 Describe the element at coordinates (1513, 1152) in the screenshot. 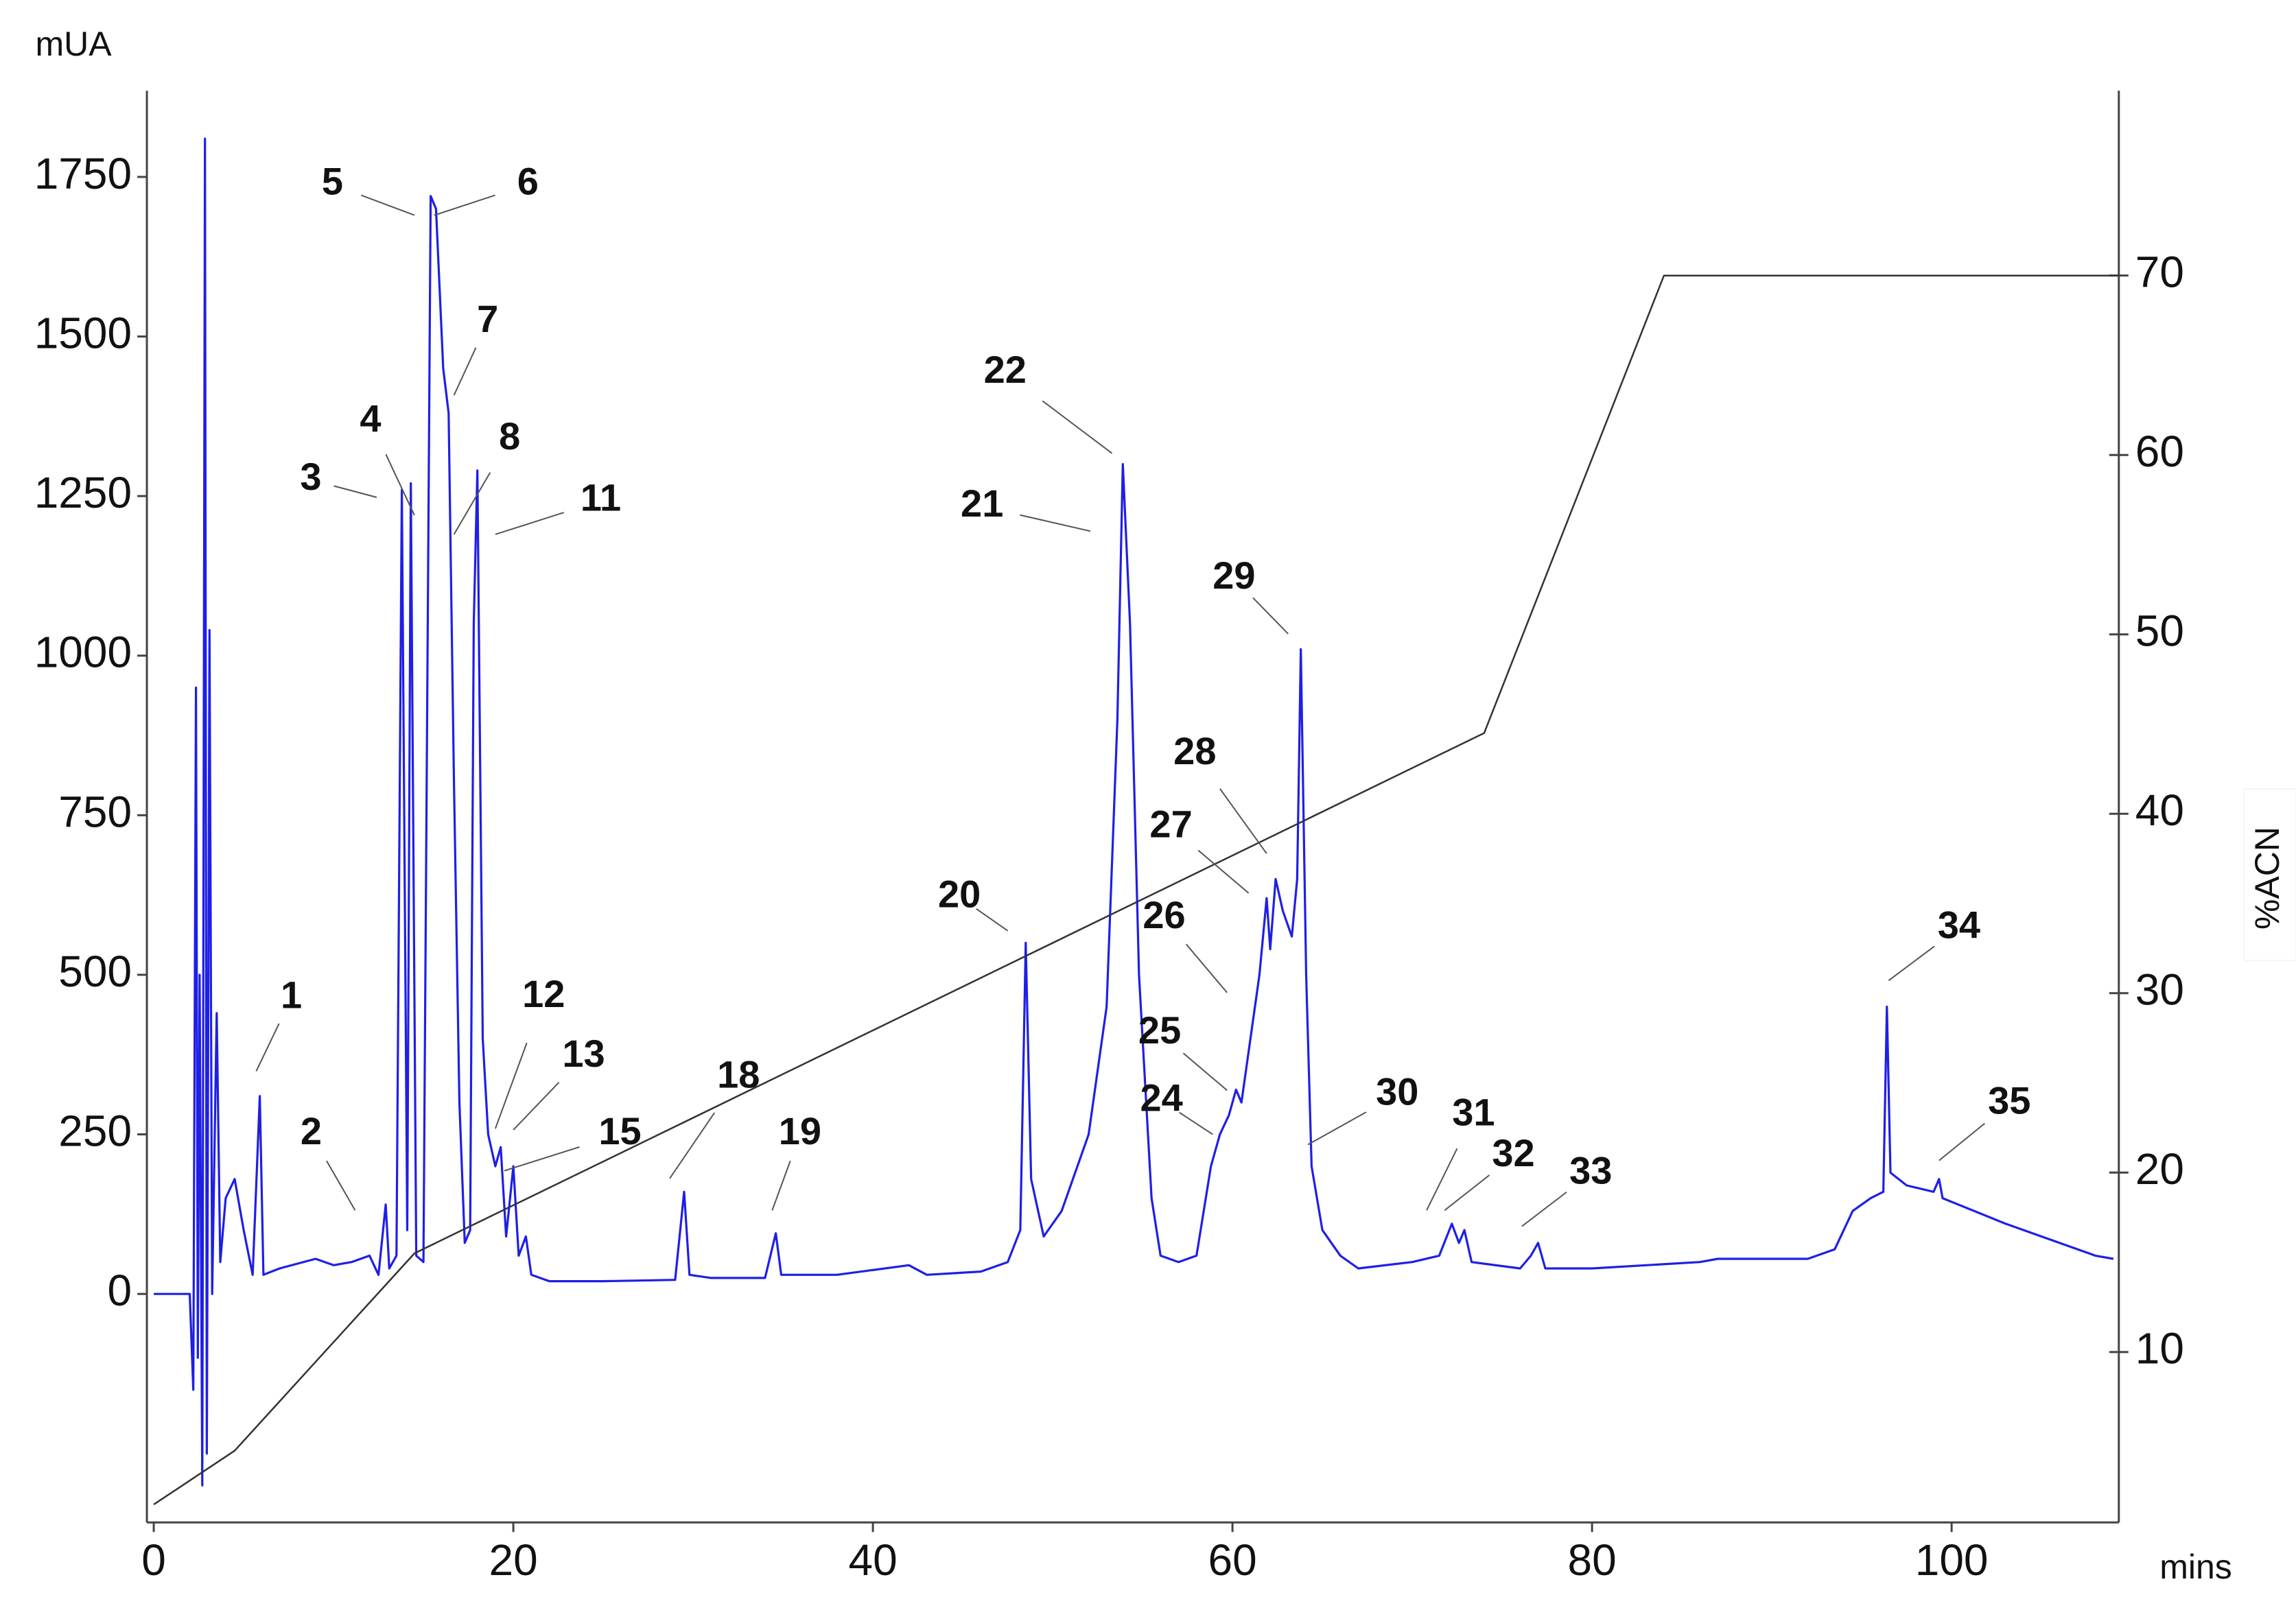

I see `peak-label: 32` at that location.